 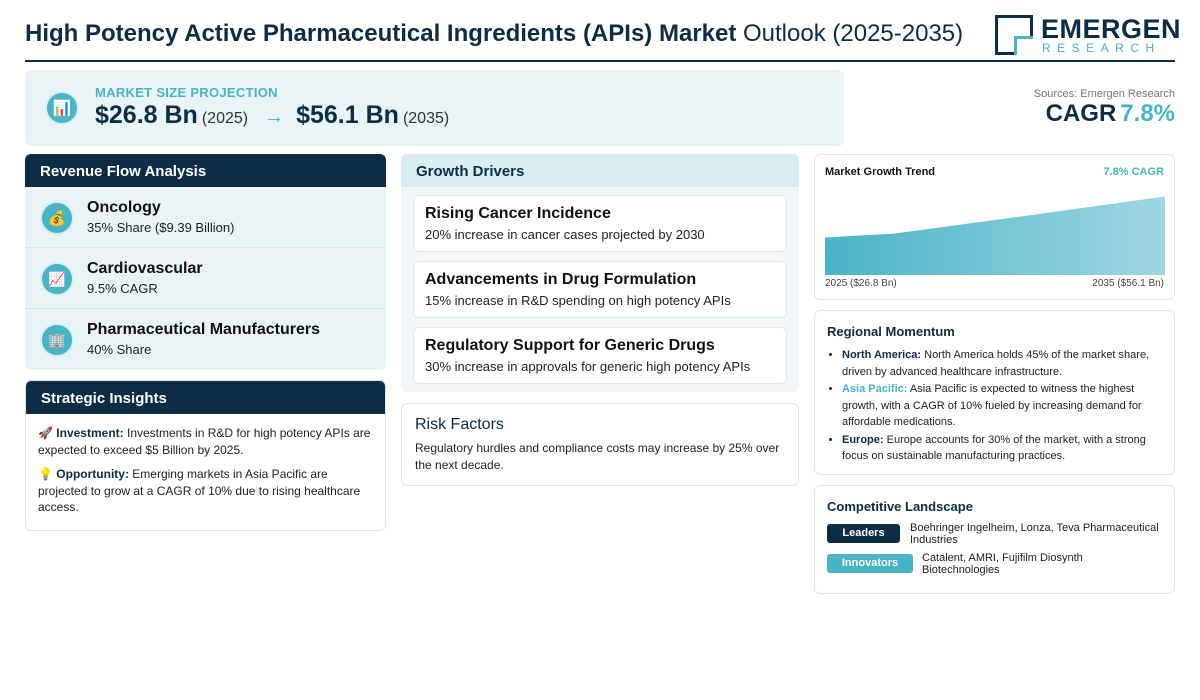 I want to click on innovators-badge: Innovators, so click(x=870, y=563).